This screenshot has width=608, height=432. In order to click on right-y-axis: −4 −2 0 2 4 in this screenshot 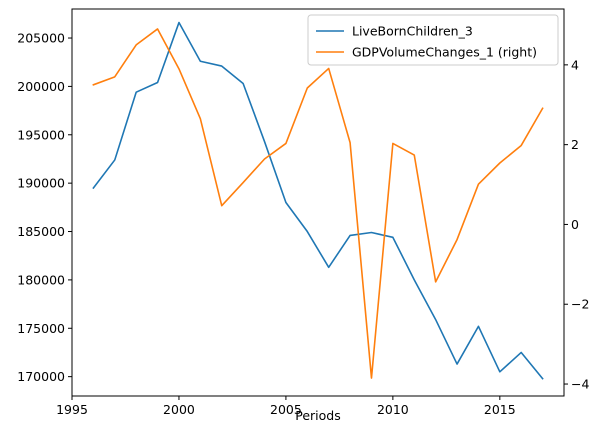, I will do `click(576, 224)`.